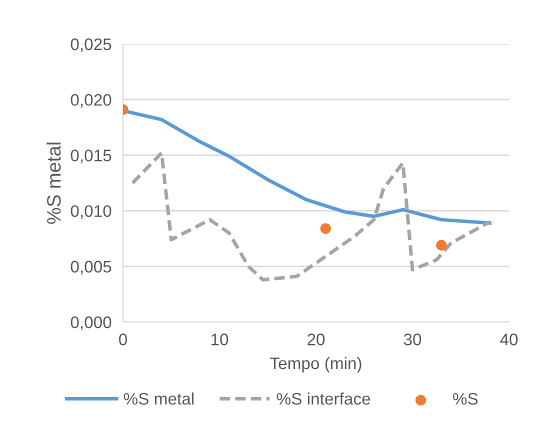 The image size is (545, 423). What do you see at coordinates (91, 323) in the screenshot?
I see `y-tick-label: 0,000` at bounding box center [91, 323].